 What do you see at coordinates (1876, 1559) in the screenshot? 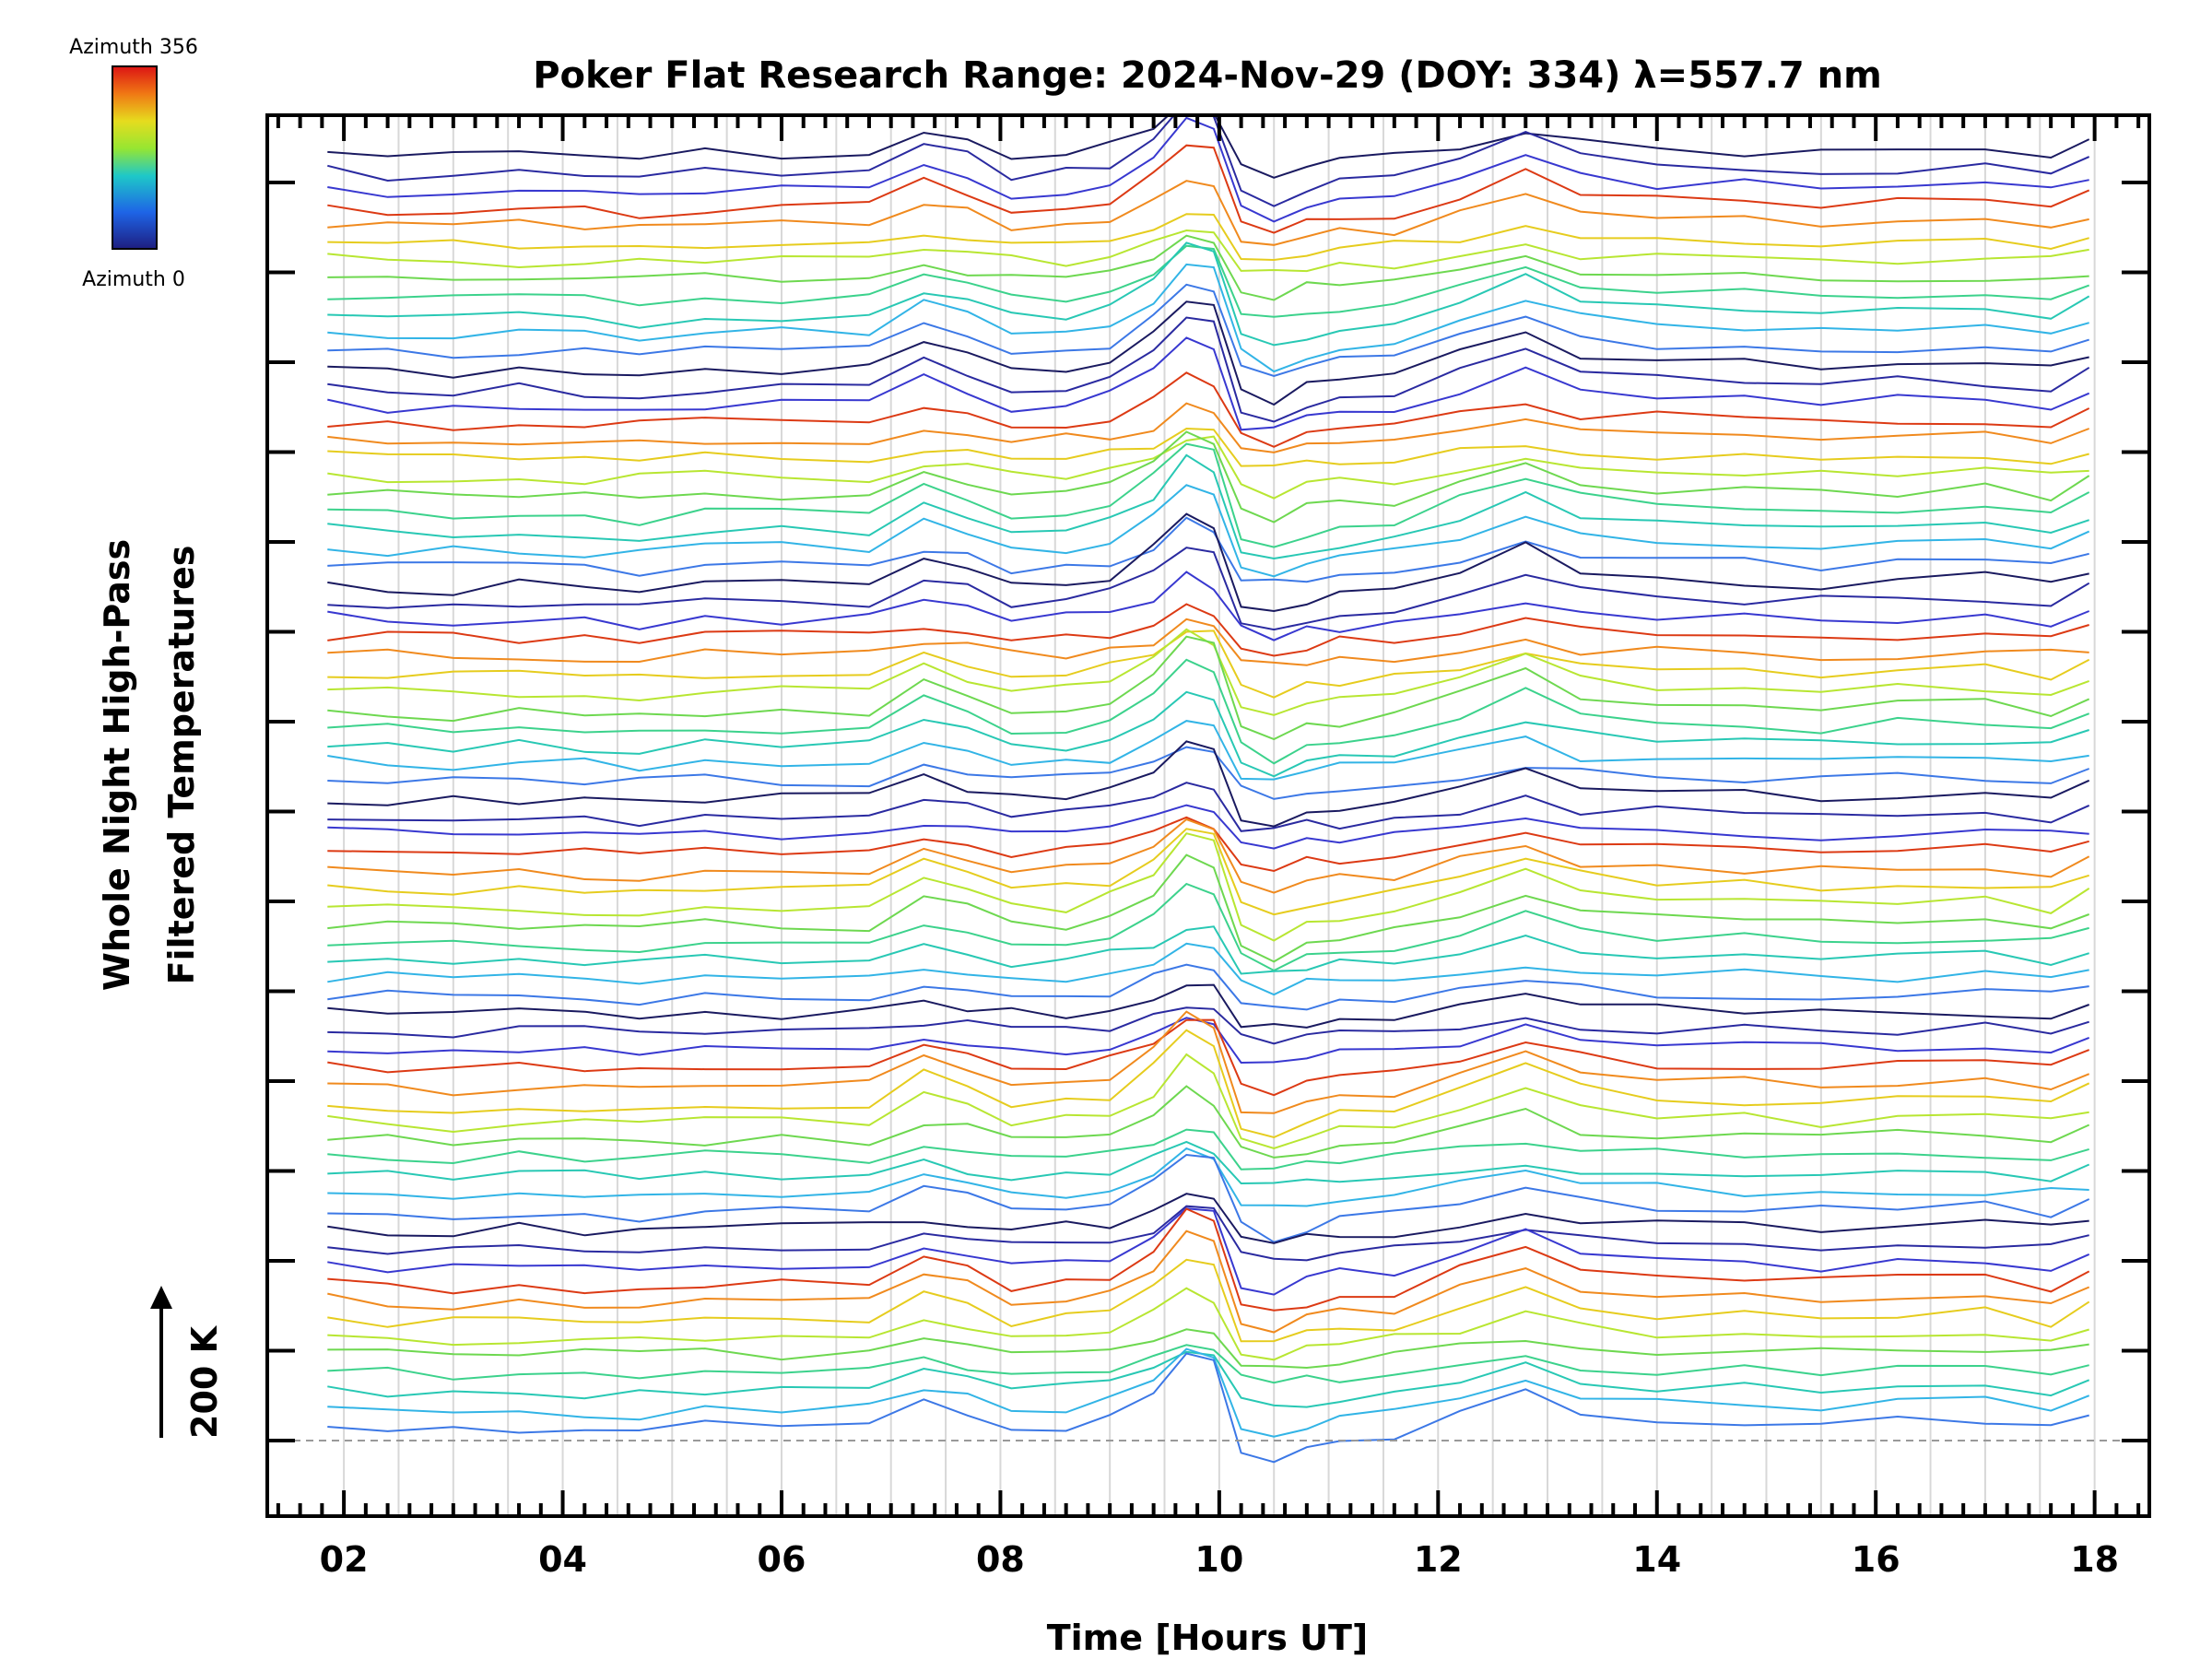
I see `x-tick-label: 16` at bounding box center [1876, 1559].